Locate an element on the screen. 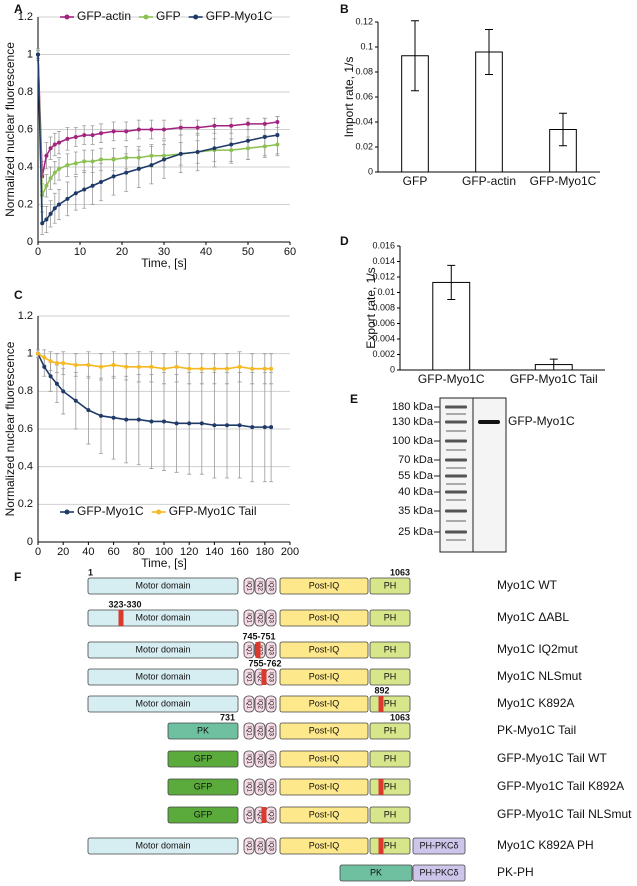 The image size is (637, 886). y-tick-label: 0.6 is located at coordinates (25, 129).